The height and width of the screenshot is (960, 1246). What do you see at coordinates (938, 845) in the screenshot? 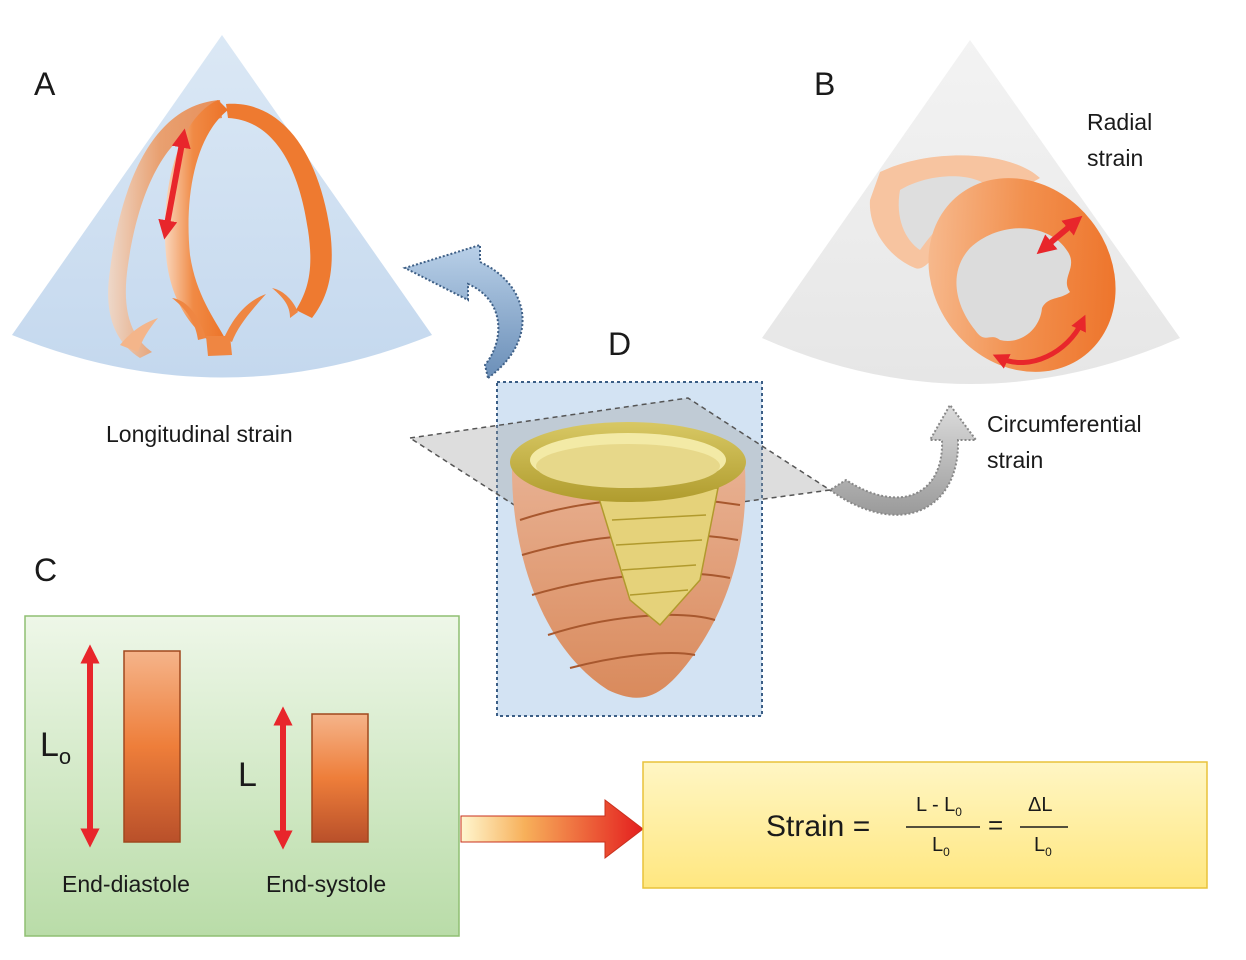
I see `formula-denominator-1-text: L` at bounding box center [938, 845].